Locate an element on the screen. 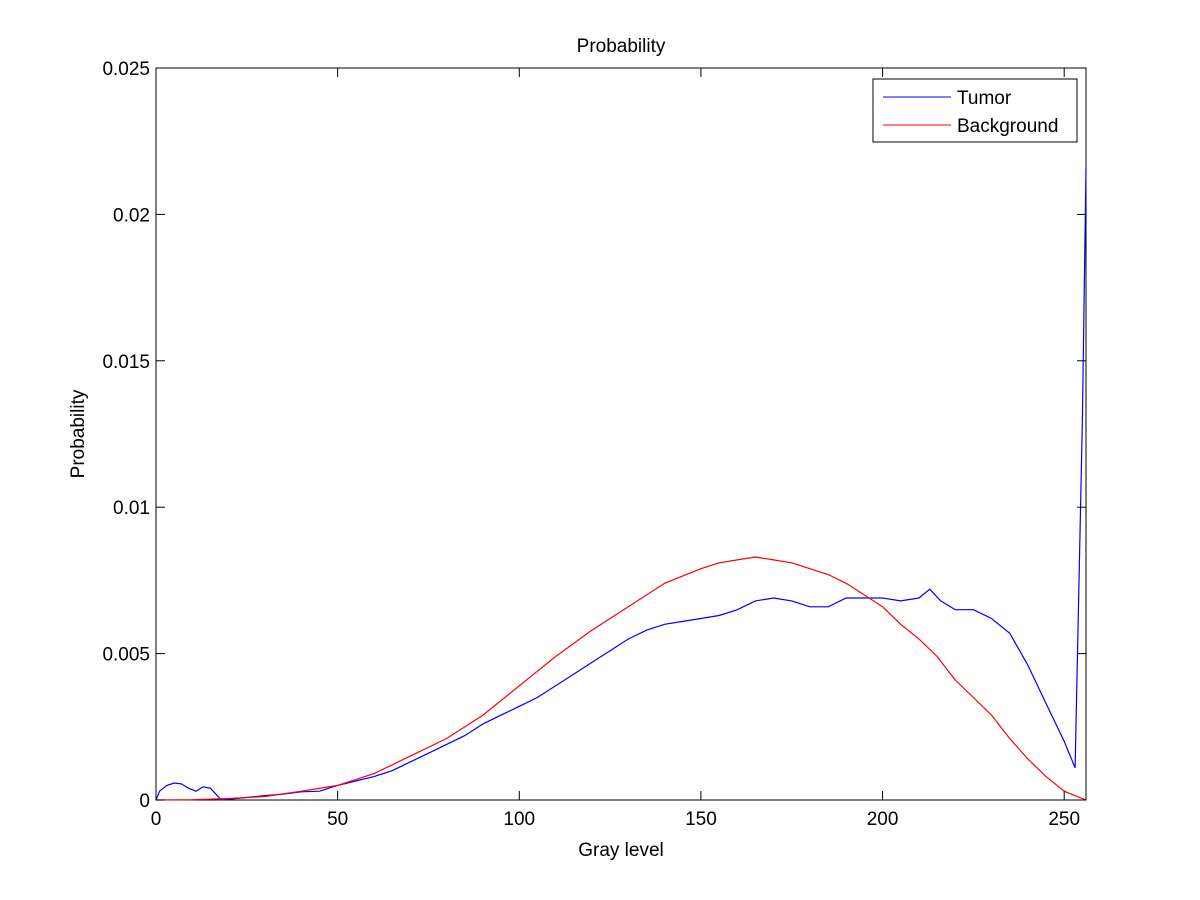 This screenshot has height=900, width=1200. x-tick-label: 200 is located at coordinates (883, 819).